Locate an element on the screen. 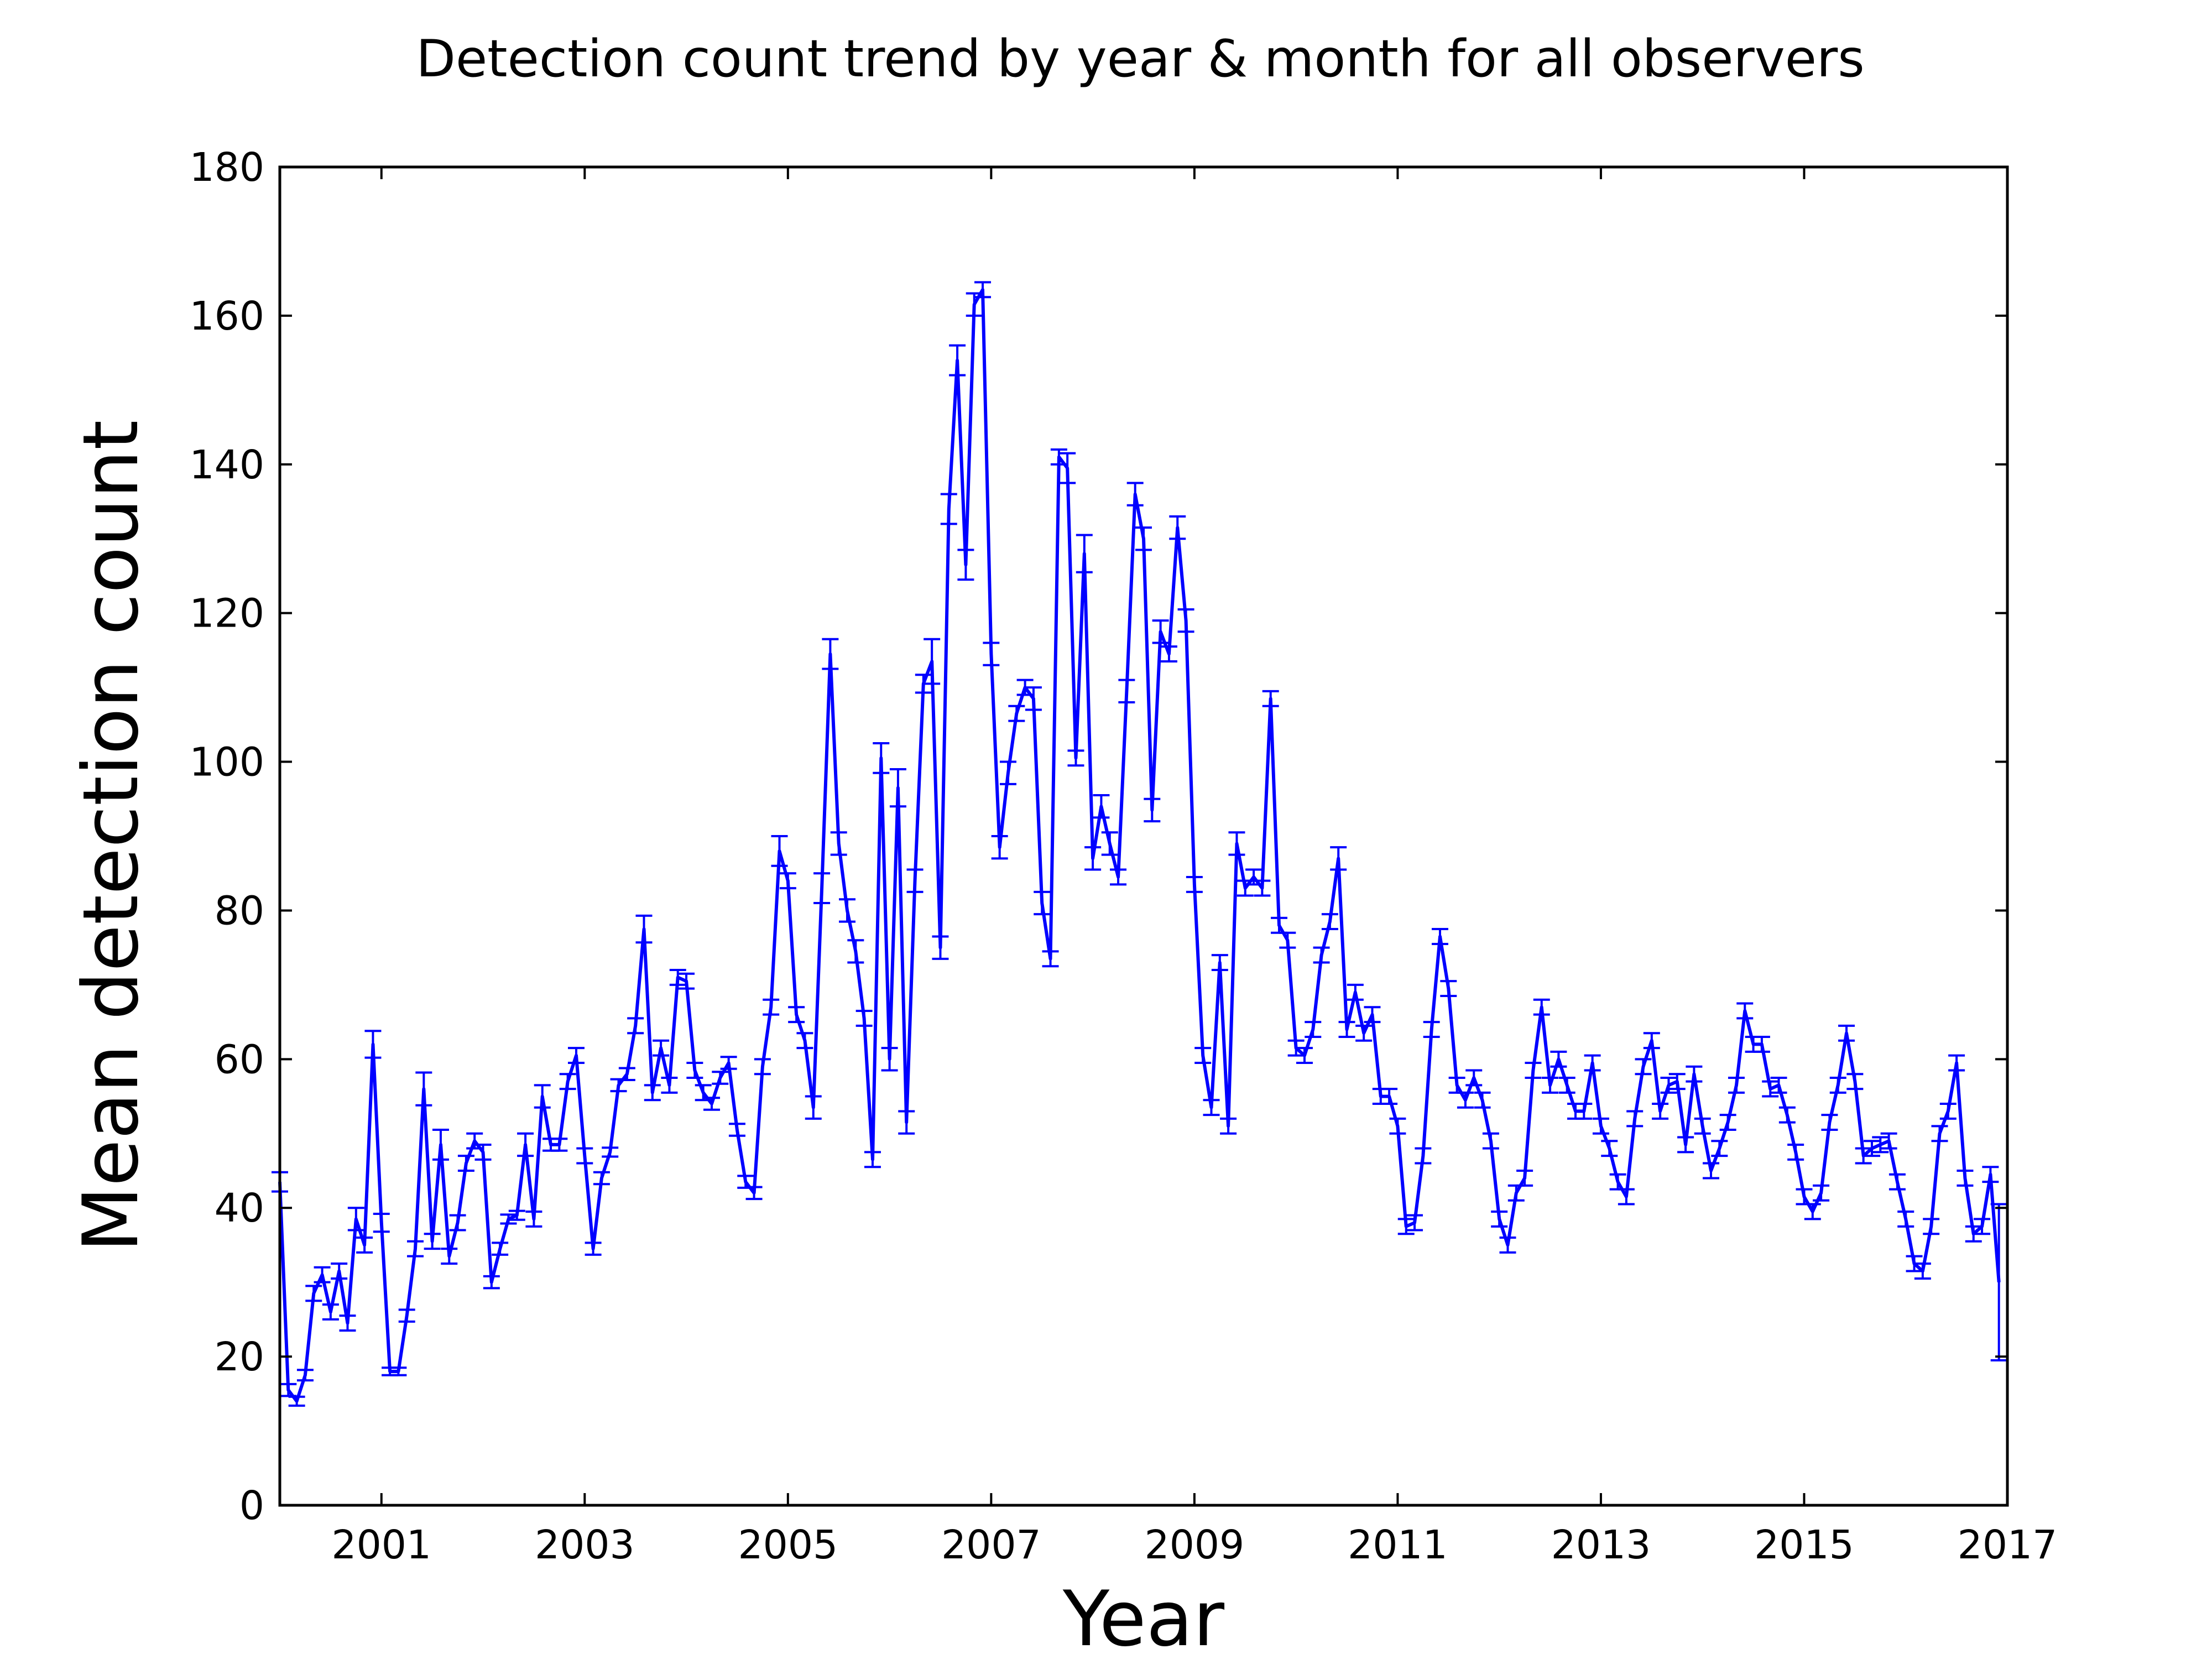 This screenshot has height=1659, width=2212. x-tick-label: 2001 is located at coordinates (381, 1545).